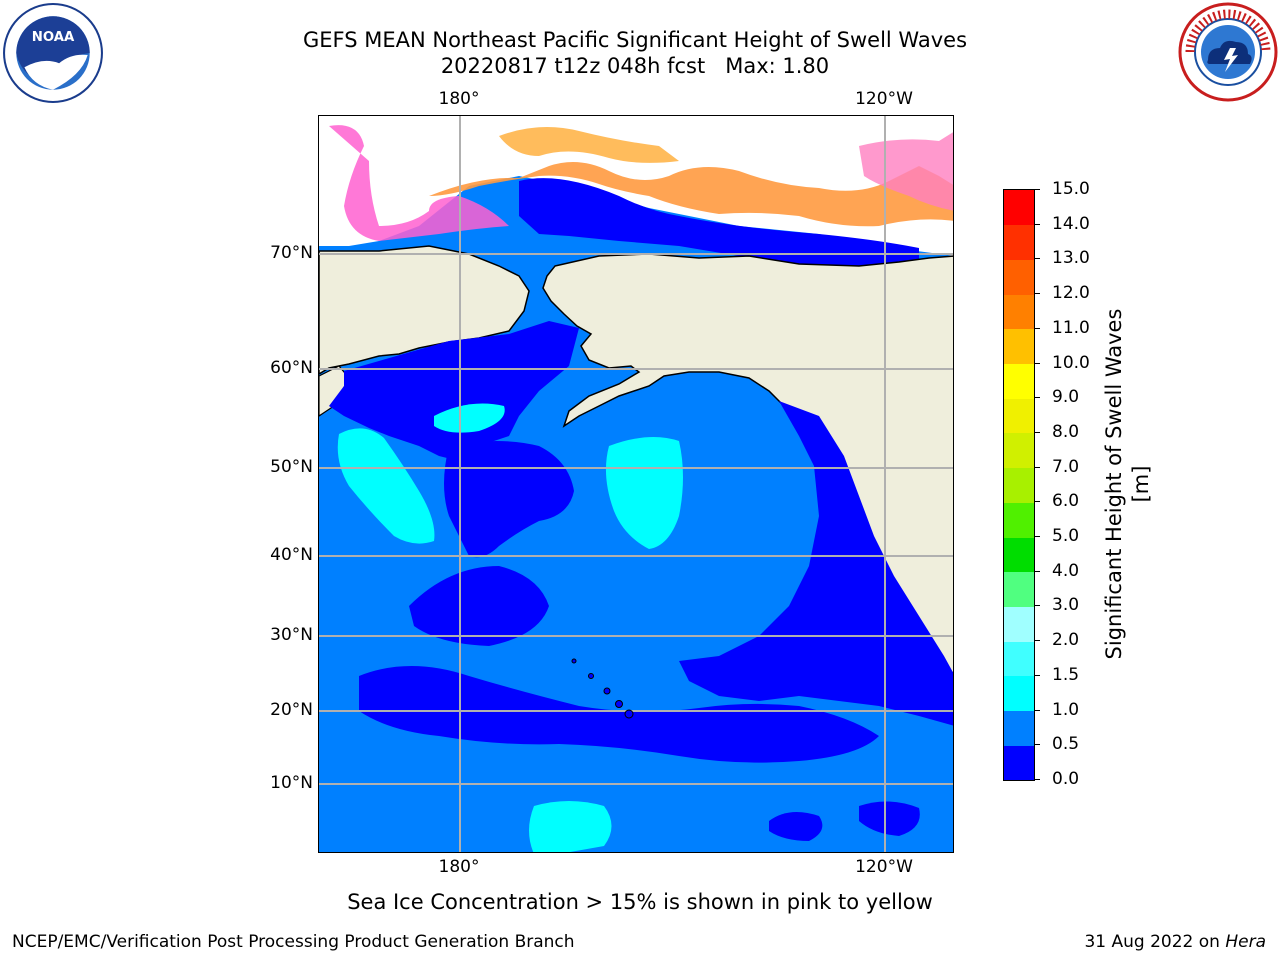  Describe the element at coordinates (1066, 640) in the screenshot. I see `colorbar-tick-label: 2.0` at that location.